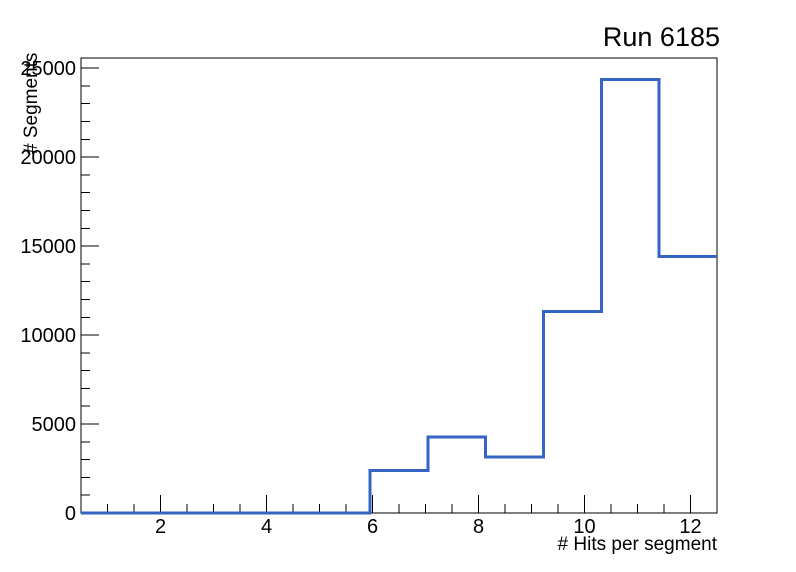 The image size is (796, 572). I want to click on y-tick-label: 25000, so click(48, 69).